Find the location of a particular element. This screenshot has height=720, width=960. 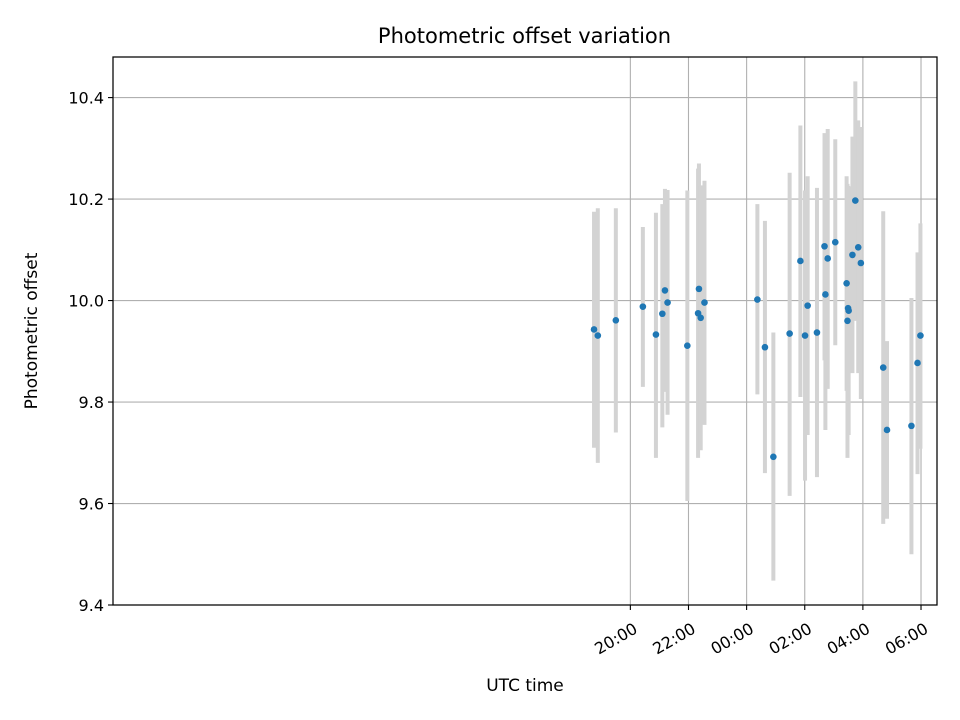

x-axis-ticks: 20:00 22:00 00:00 02:00 04:00 06:00 is located at coordinates (761, 631).